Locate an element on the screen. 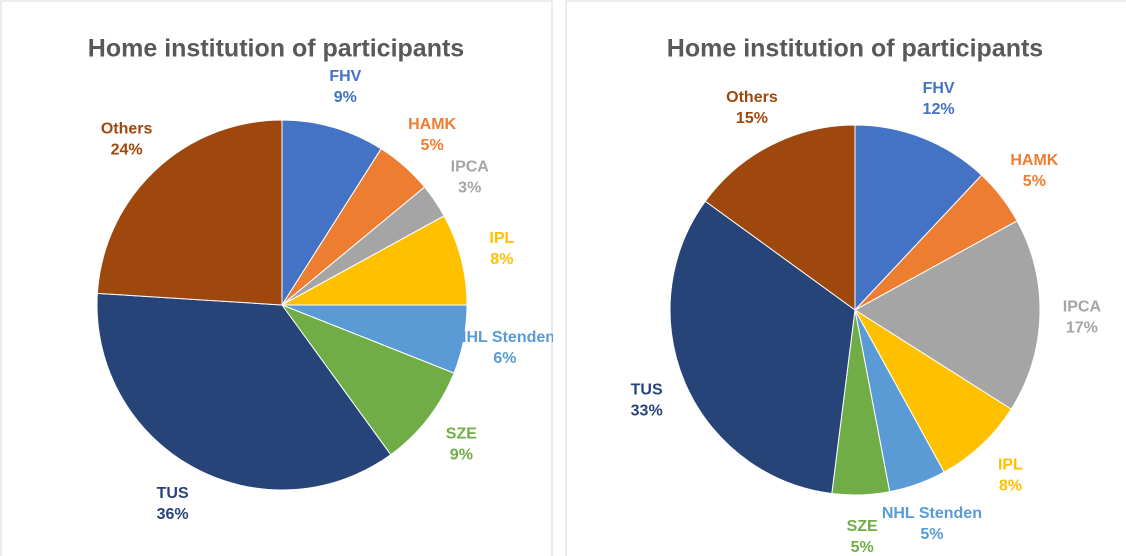 The width and height of the screenshot is (1126, 556). value-label: 12% is located at coordinates (939, 109).